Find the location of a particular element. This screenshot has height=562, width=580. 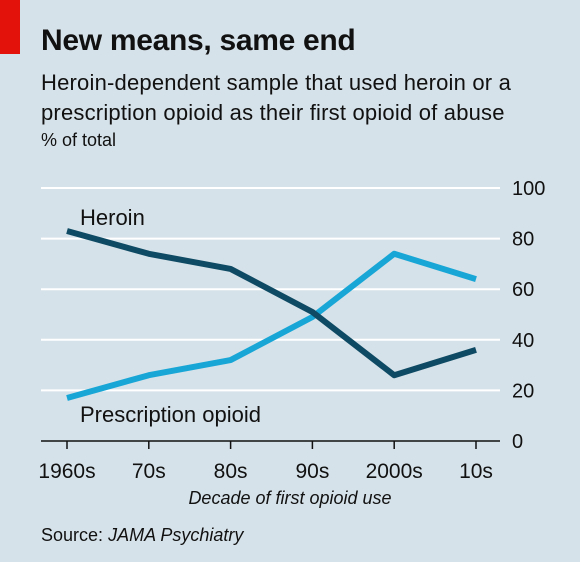

y-tick-label: 40 is located at coordinates (523, 341).